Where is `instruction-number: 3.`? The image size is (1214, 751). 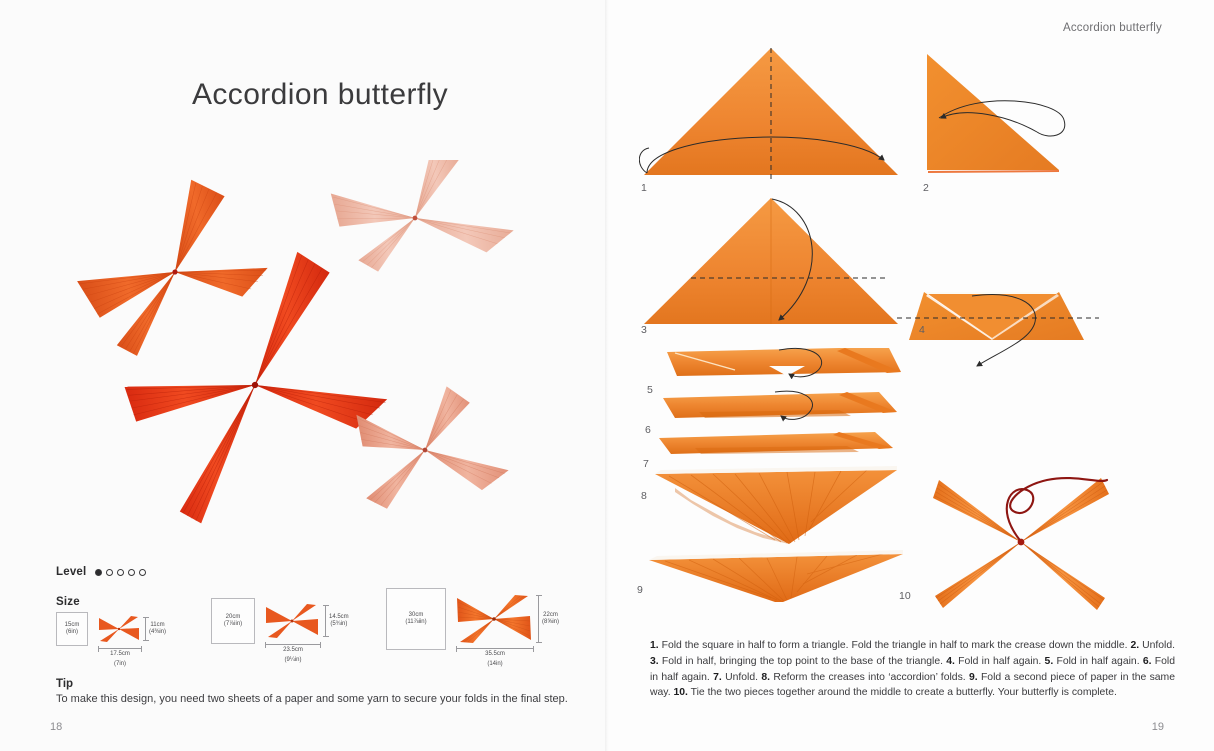
instruction-number: 3. is located at coordinates (654, 661).